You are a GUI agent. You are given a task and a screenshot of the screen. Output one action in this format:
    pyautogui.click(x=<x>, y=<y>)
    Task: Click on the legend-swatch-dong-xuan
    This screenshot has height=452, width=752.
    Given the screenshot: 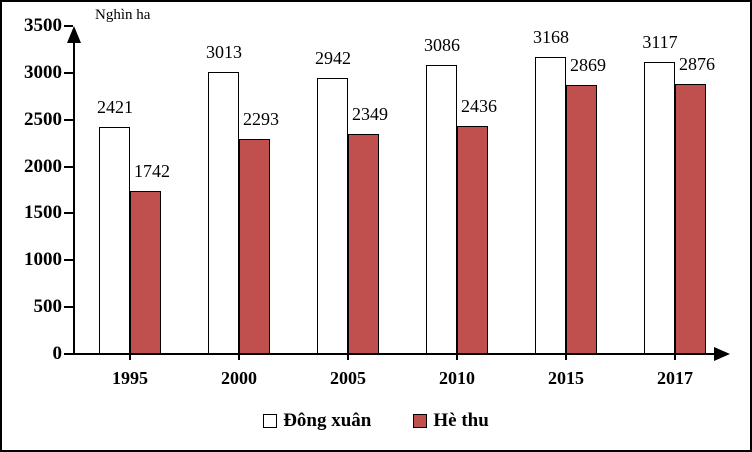 What is the action you would take?
    pyautogui.click(x=270, y=421)
    